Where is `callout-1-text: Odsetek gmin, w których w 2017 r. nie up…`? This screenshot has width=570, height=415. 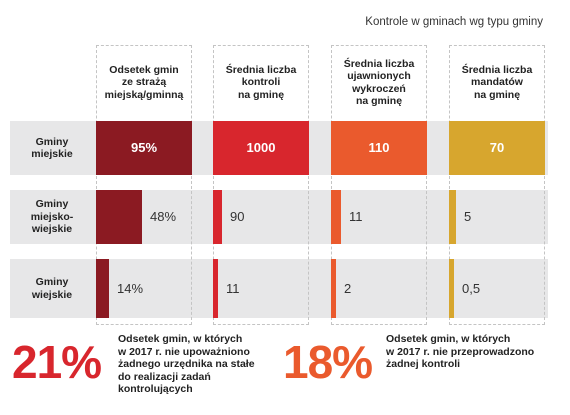
callout-1-text: Odsetek gmin, w których w 2017 r. nie up… is located at coordinates (186, 364).